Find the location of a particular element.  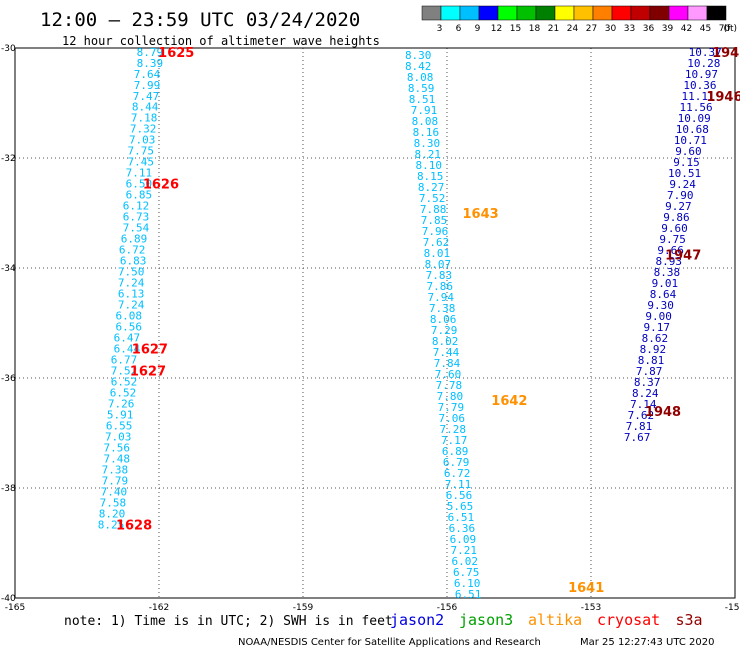

swh-value: 8.81 is located at coordinates (651, 360).